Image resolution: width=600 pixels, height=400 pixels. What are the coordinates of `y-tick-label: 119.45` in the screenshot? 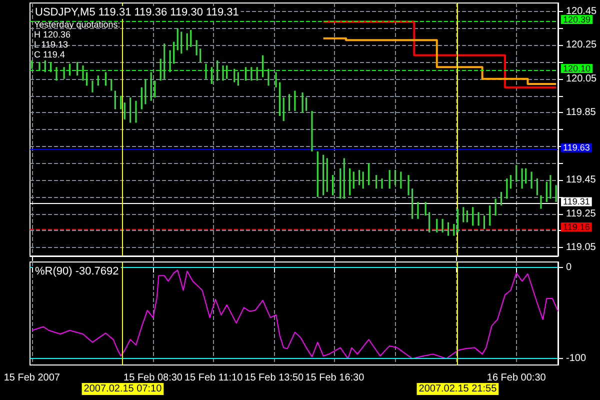 It's located at (581, 180).